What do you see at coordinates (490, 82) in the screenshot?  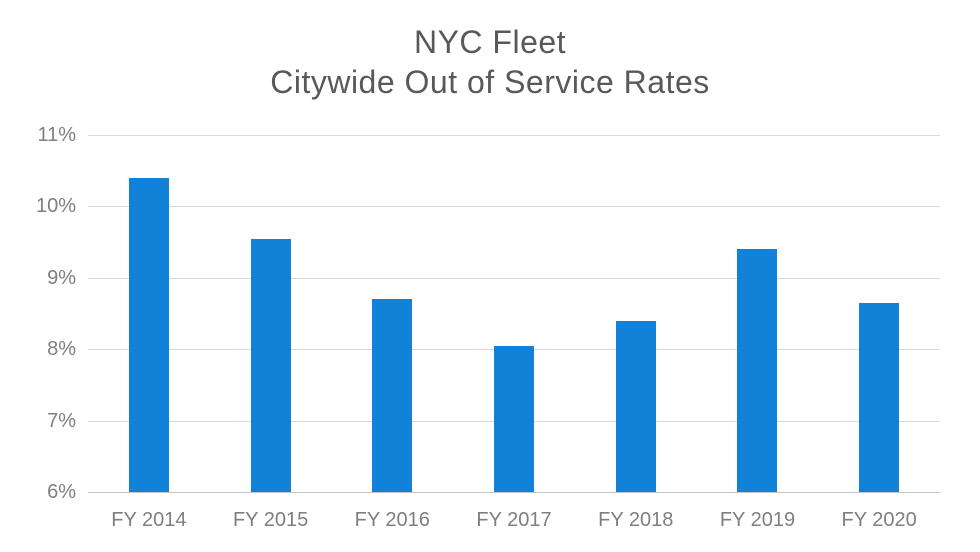 I see `chart-title-line-2: Citywide Out of Service Rates` at bounding box center [490, 82].